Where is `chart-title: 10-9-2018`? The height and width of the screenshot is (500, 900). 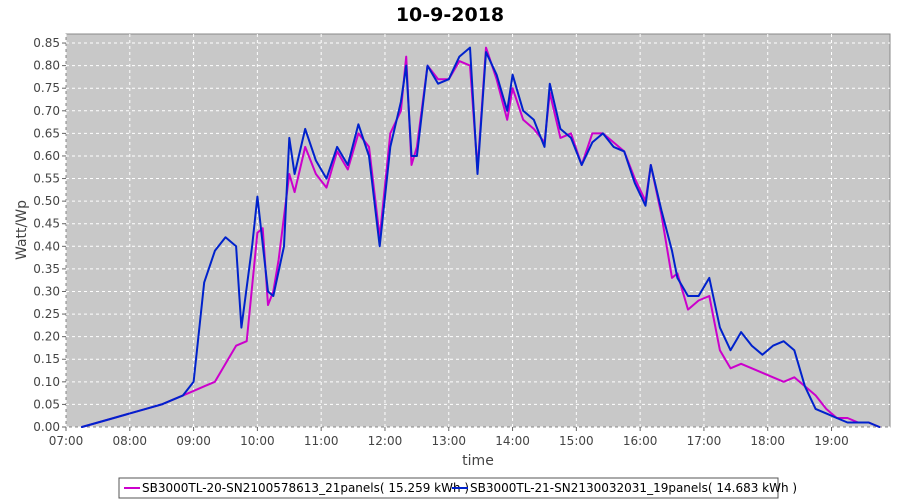 chart-title: 10-9-2018 is located at coordinates (450, 15).